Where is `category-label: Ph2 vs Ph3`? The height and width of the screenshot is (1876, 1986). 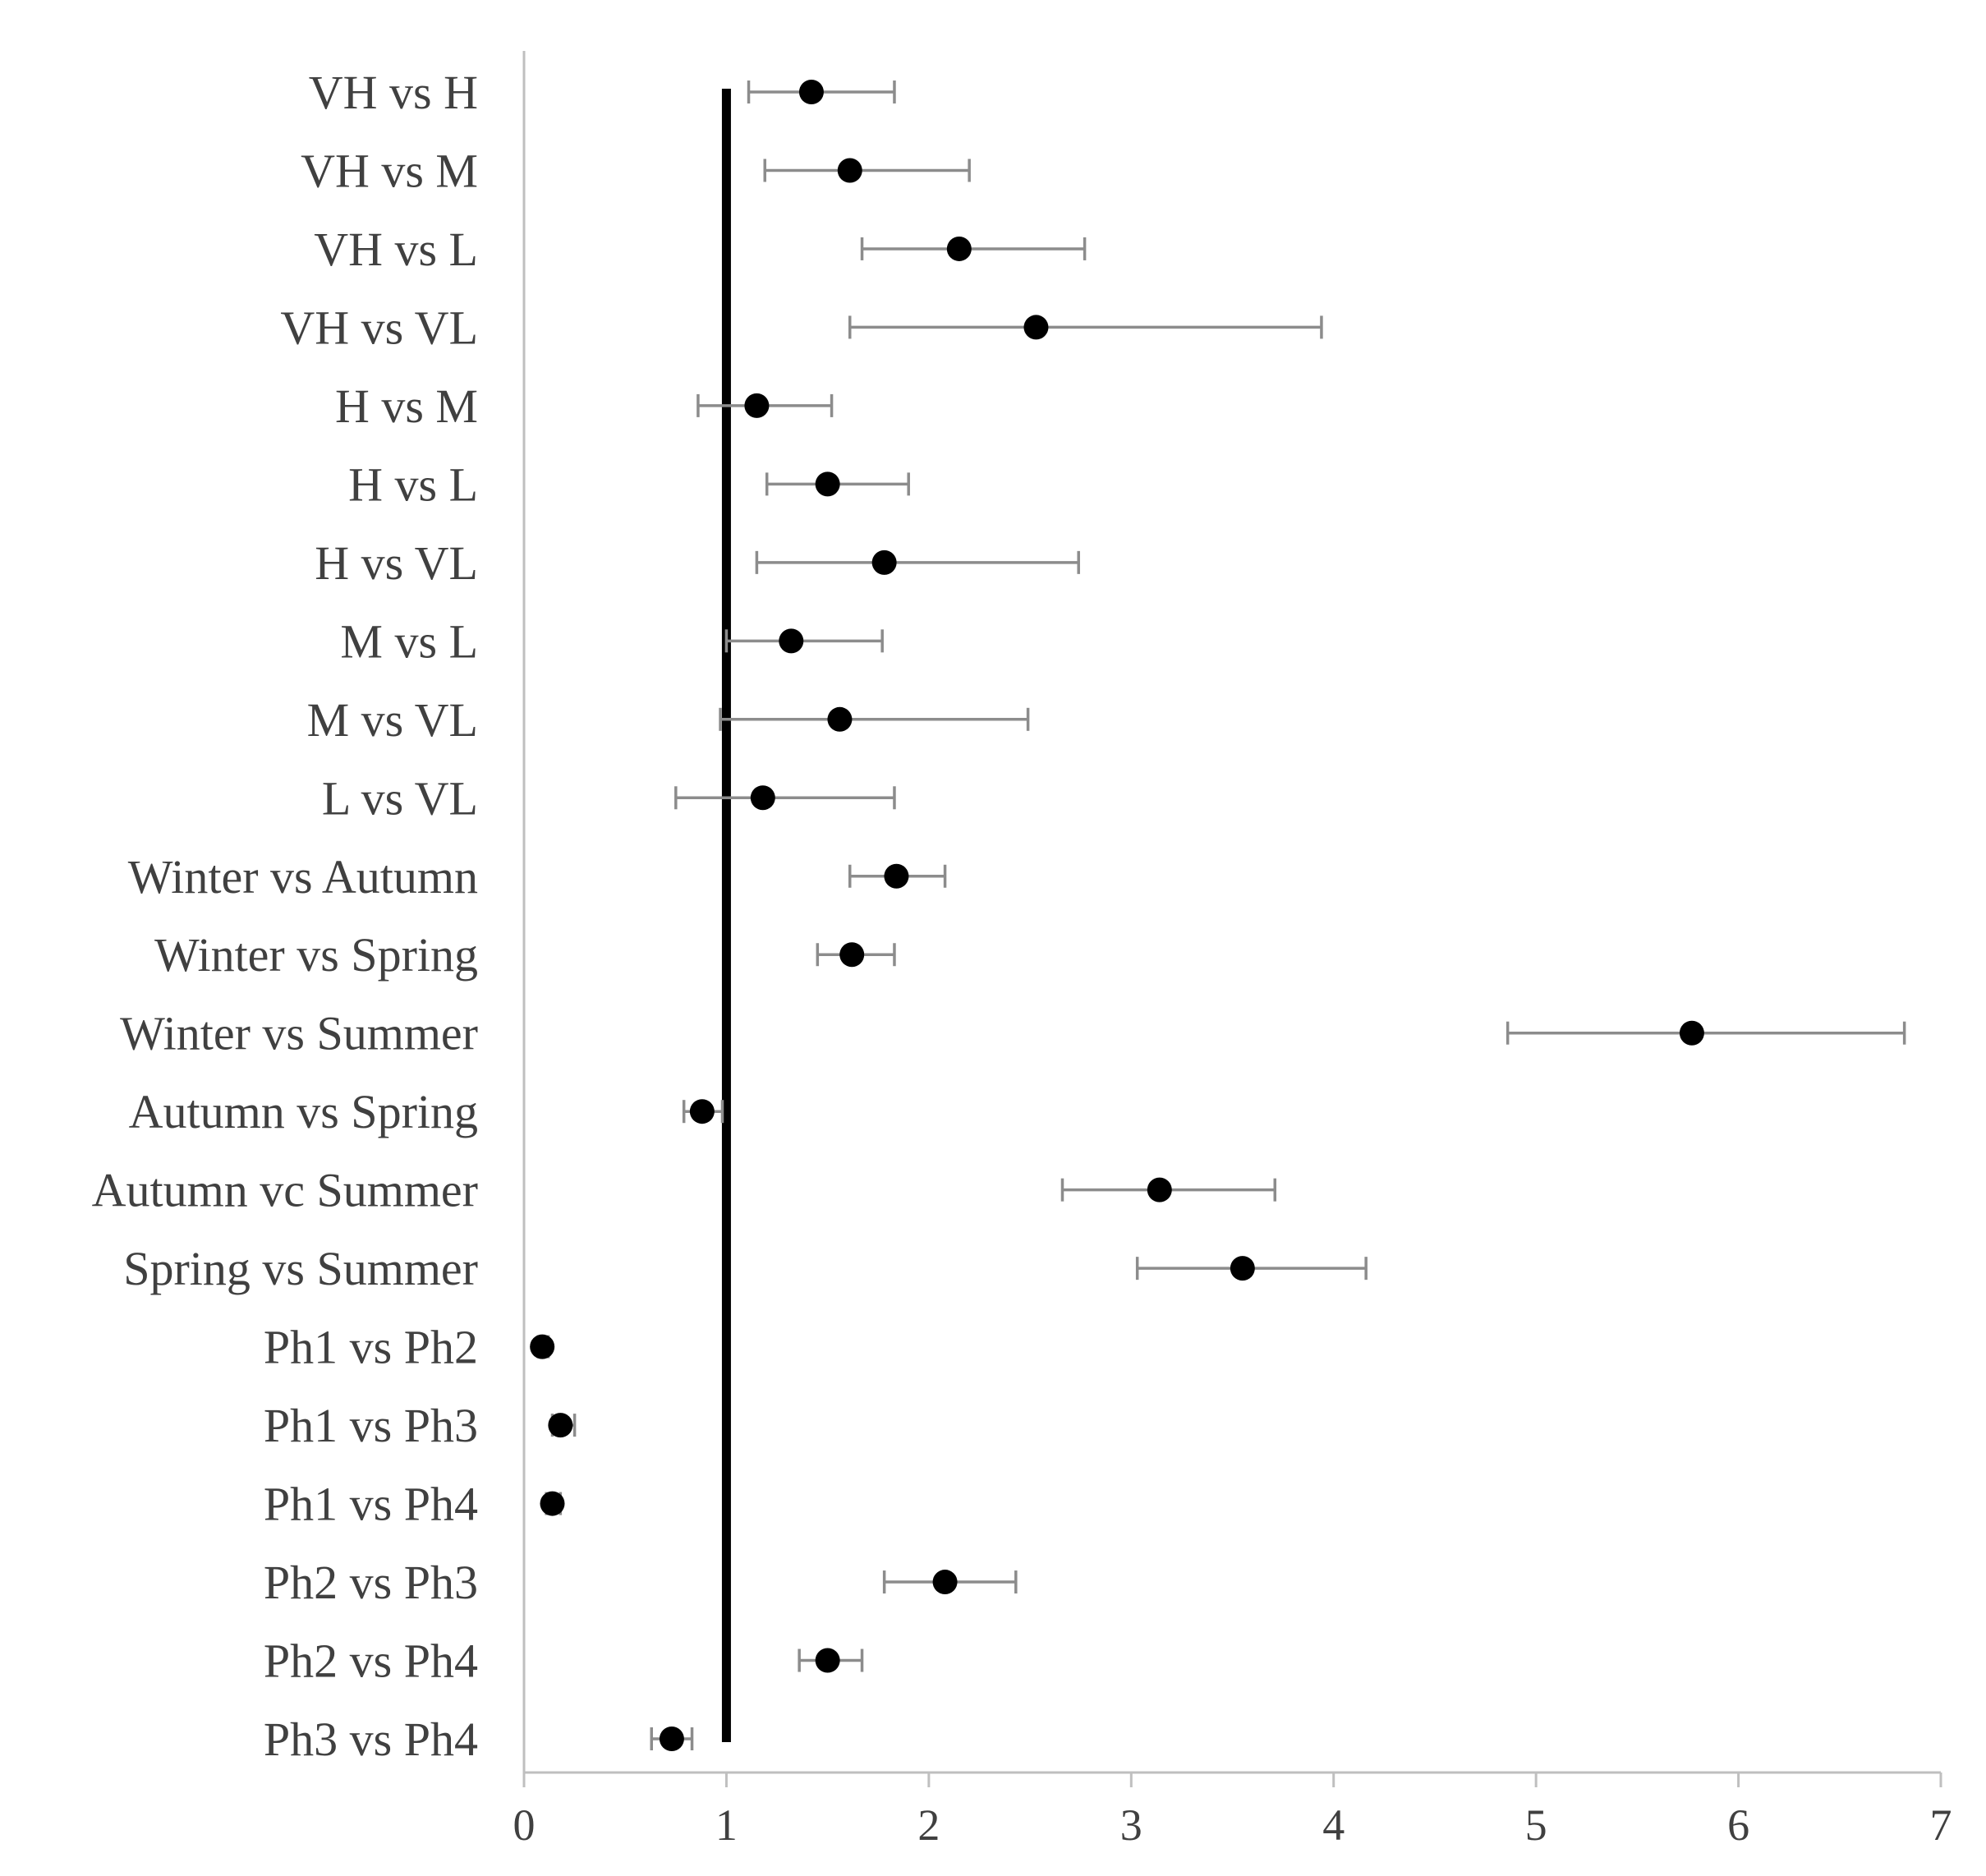 category-label: Ph2 vs Ph3 is located at coordinates (371, 1582).